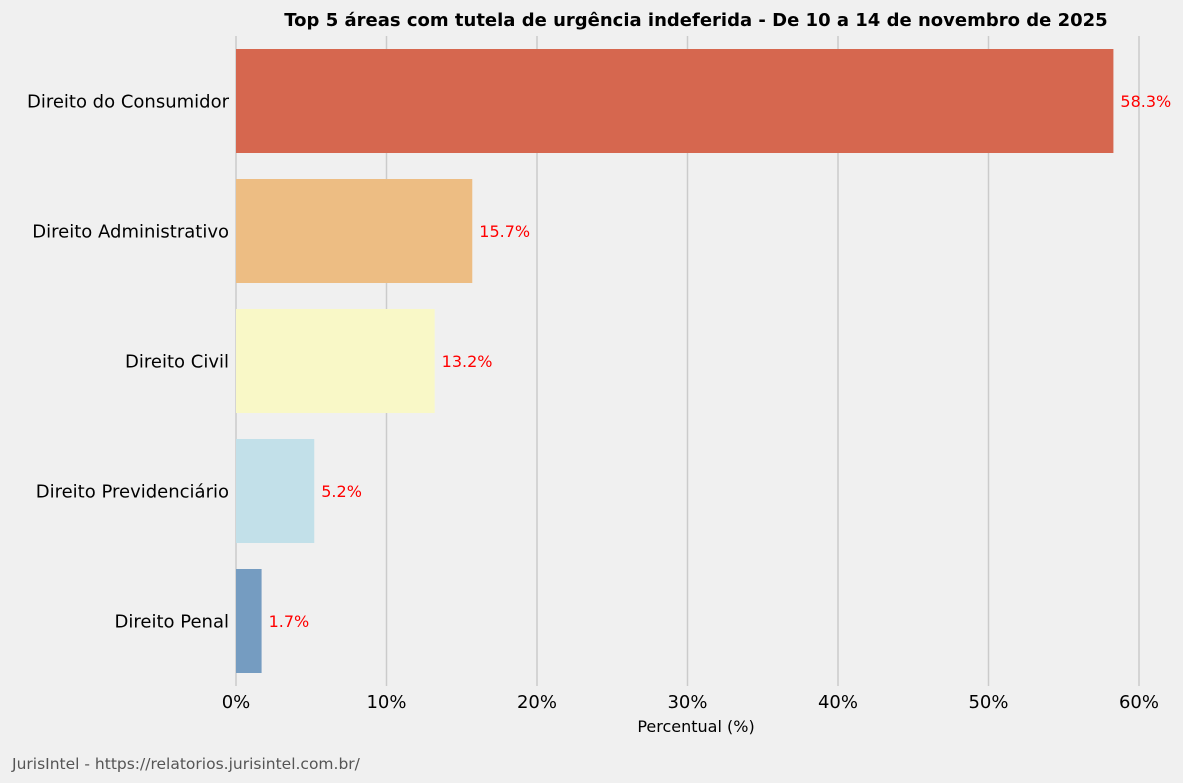 The height and width of the screenshot is (783, 1183). I want to click on category-label: Direito Previdenciário, so click(132, 492).